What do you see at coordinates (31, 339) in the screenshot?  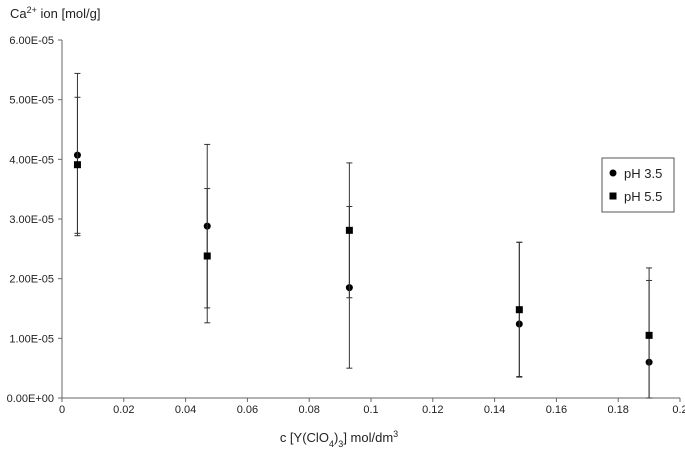 I see `y-tick-label: 1.00E-05` at bounding box center [31, 339].